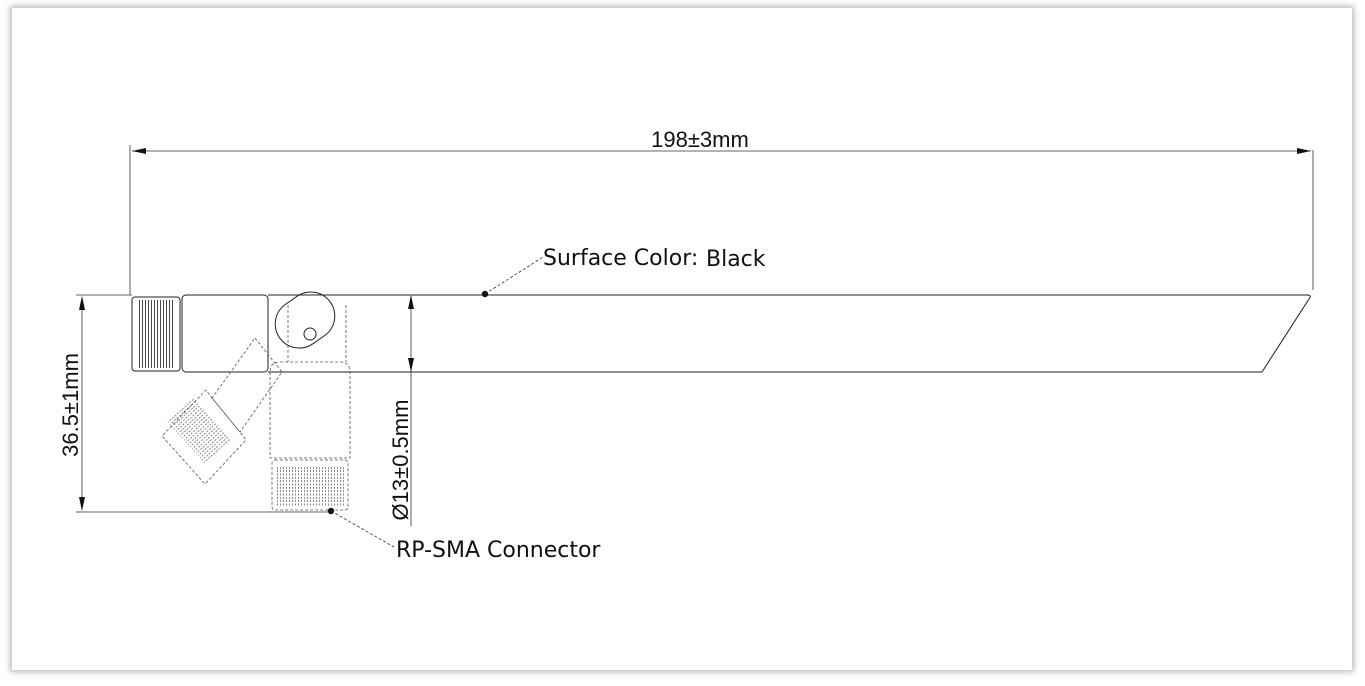  I want to click on arrow-top, so click(82, 303).